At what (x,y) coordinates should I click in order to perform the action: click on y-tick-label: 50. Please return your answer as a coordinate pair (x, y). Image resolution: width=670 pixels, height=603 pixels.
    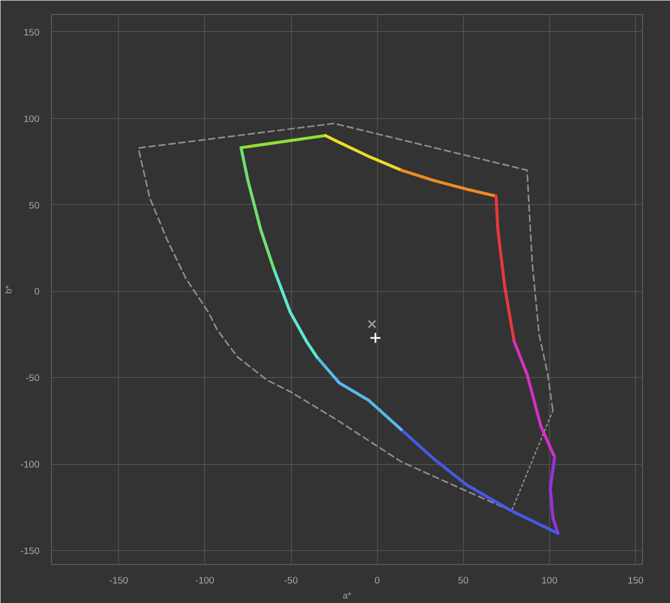
    Looking at the image, I should click on (34, 206).